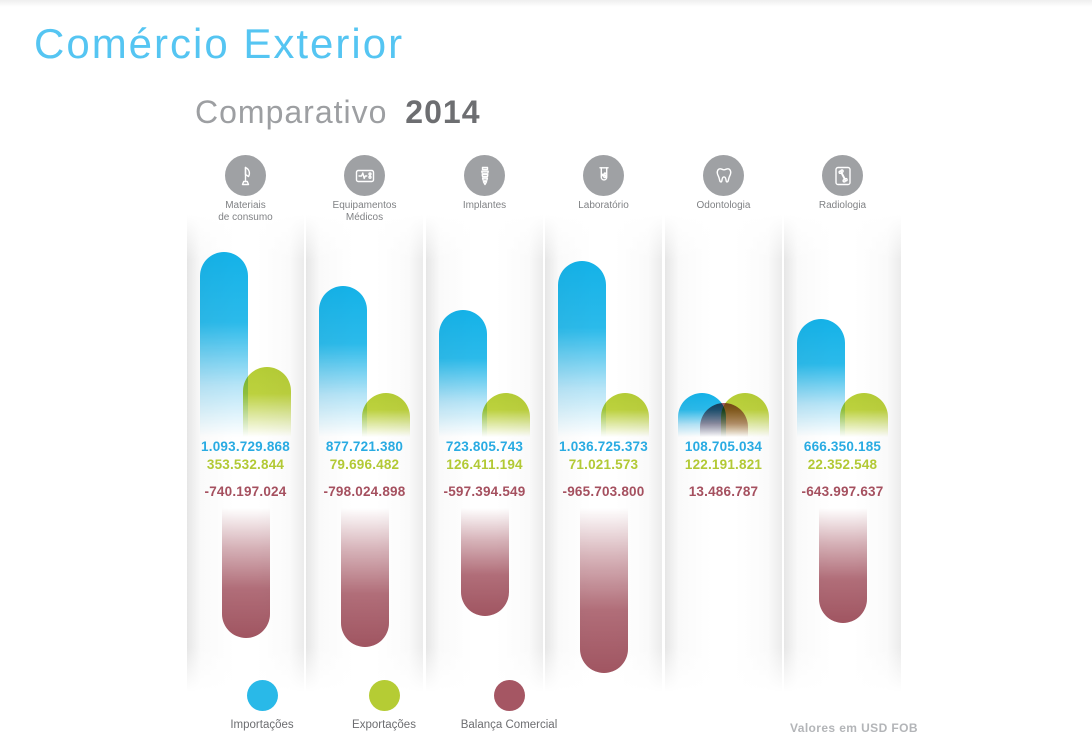 This screenshot has width=1092, height=740. I want to click on page-title: Comércio Exterior, so click(219, 43).